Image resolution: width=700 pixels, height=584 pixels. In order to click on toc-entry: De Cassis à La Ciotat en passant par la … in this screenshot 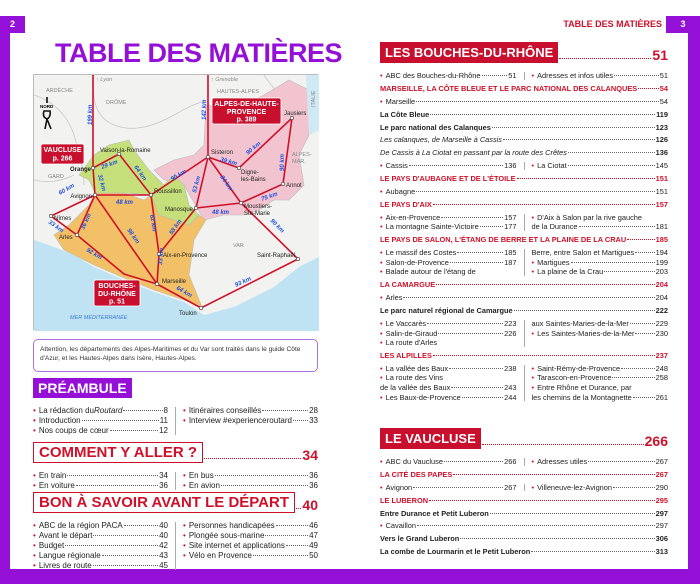, I will do `click(524, 153)`.